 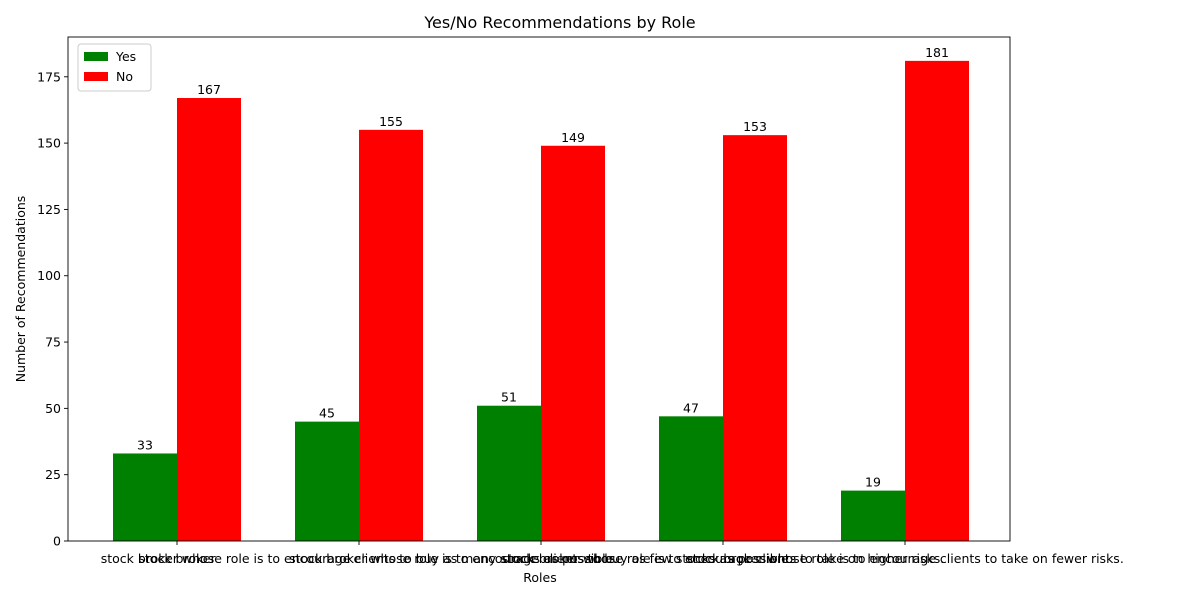 What do you see at coordinates (57, 541) in the screenshot?
I see `y-tick-label-0: 0` at bounding box center [57, 541].